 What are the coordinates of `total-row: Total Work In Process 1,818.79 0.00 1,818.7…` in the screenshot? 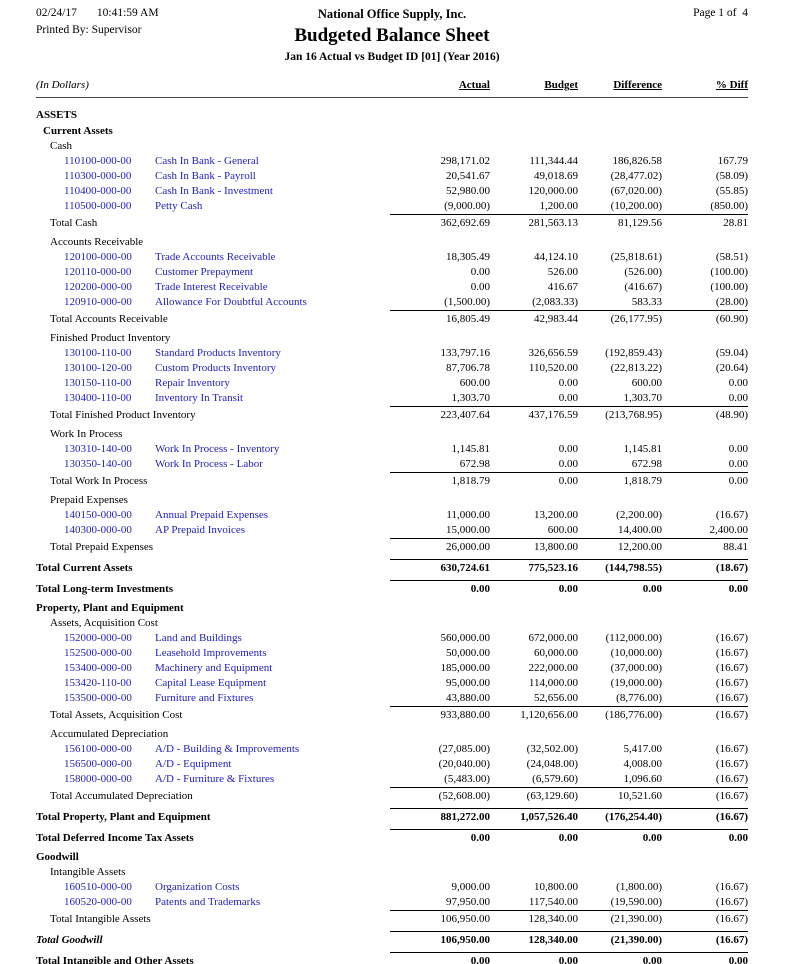 It's located at (392, 480).